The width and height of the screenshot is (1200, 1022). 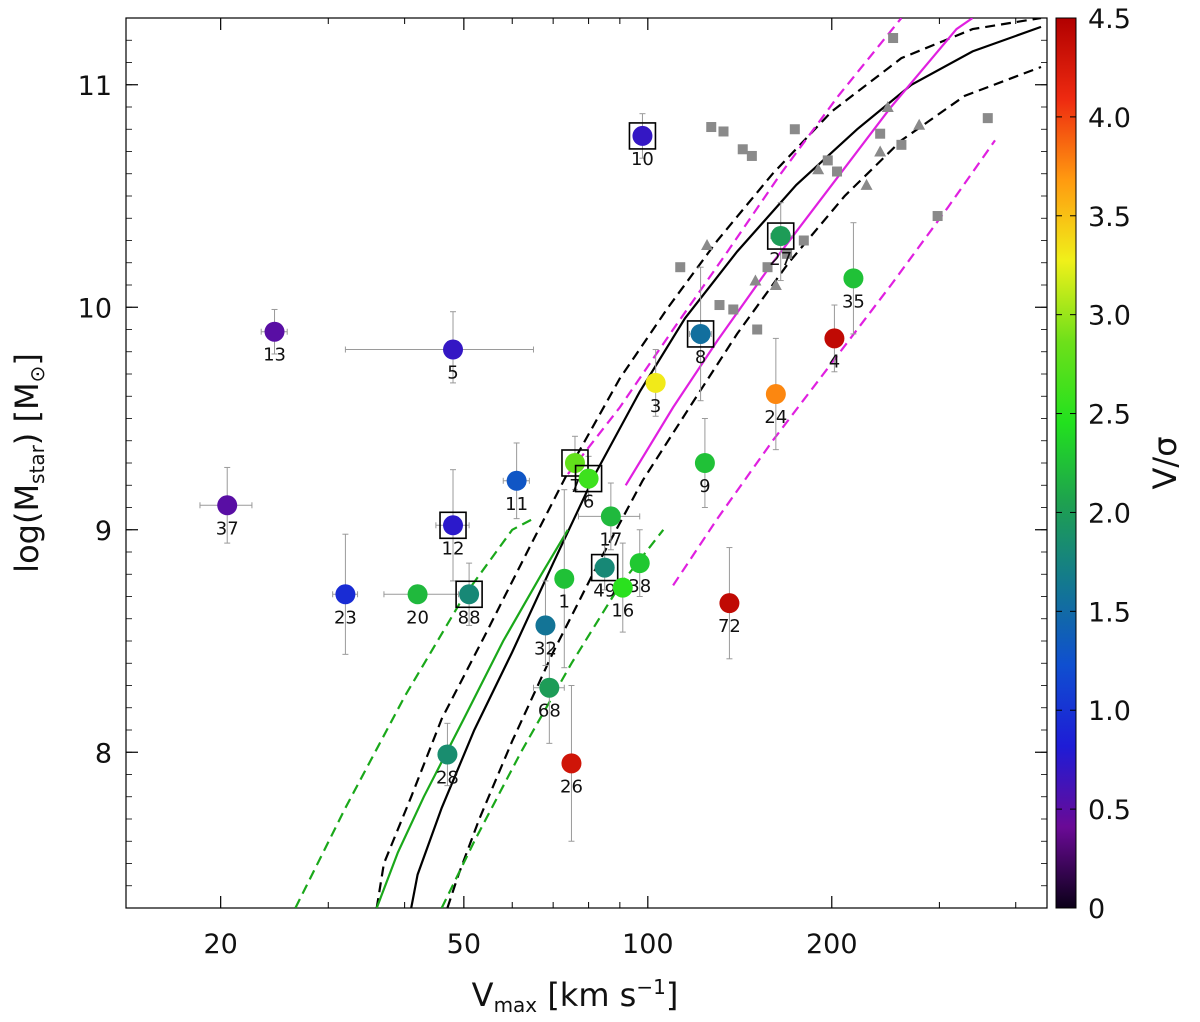 What do you see at coordinates (700, 357) in the screenshot?
I see `galaxy-id-label: 8` at bounding box center [700, 357].